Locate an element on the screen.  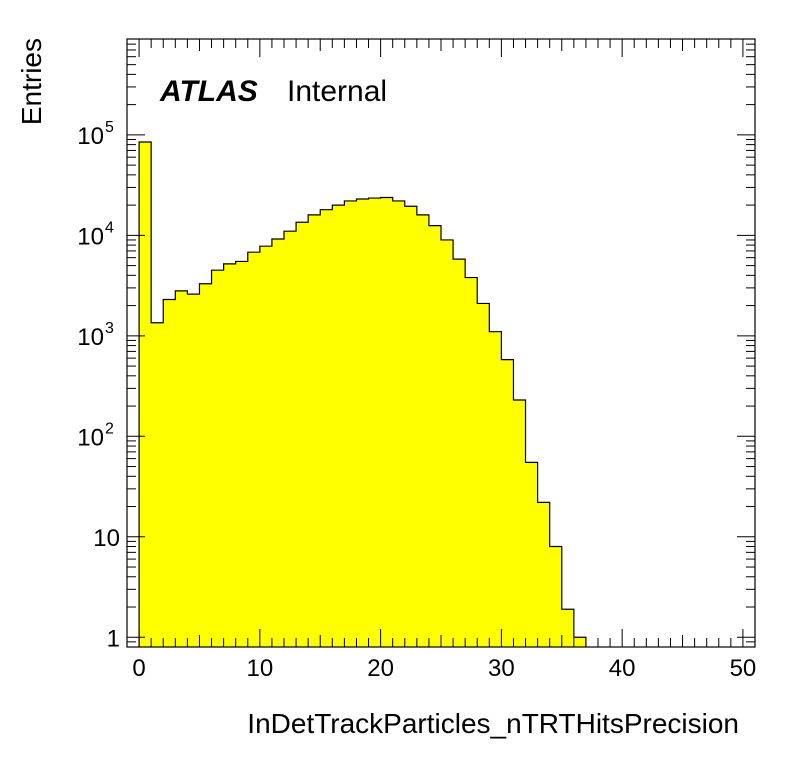
x-tick-label: 20 is located at coordinates (380, 668).